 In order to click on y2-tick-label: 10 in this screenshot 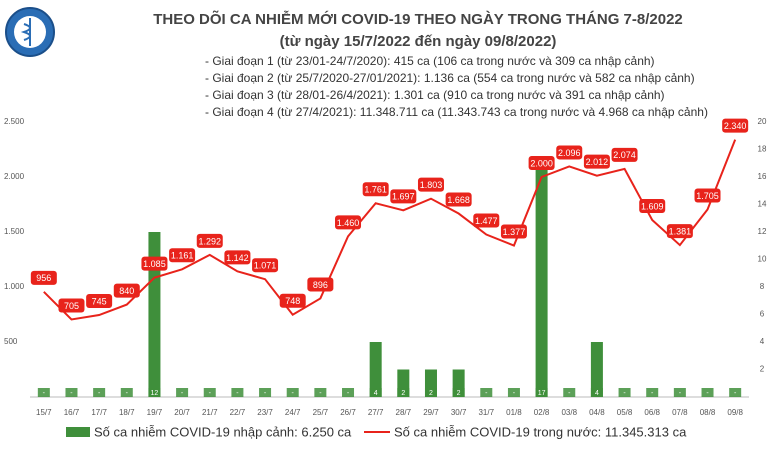, I will do `click(762, 259)`.